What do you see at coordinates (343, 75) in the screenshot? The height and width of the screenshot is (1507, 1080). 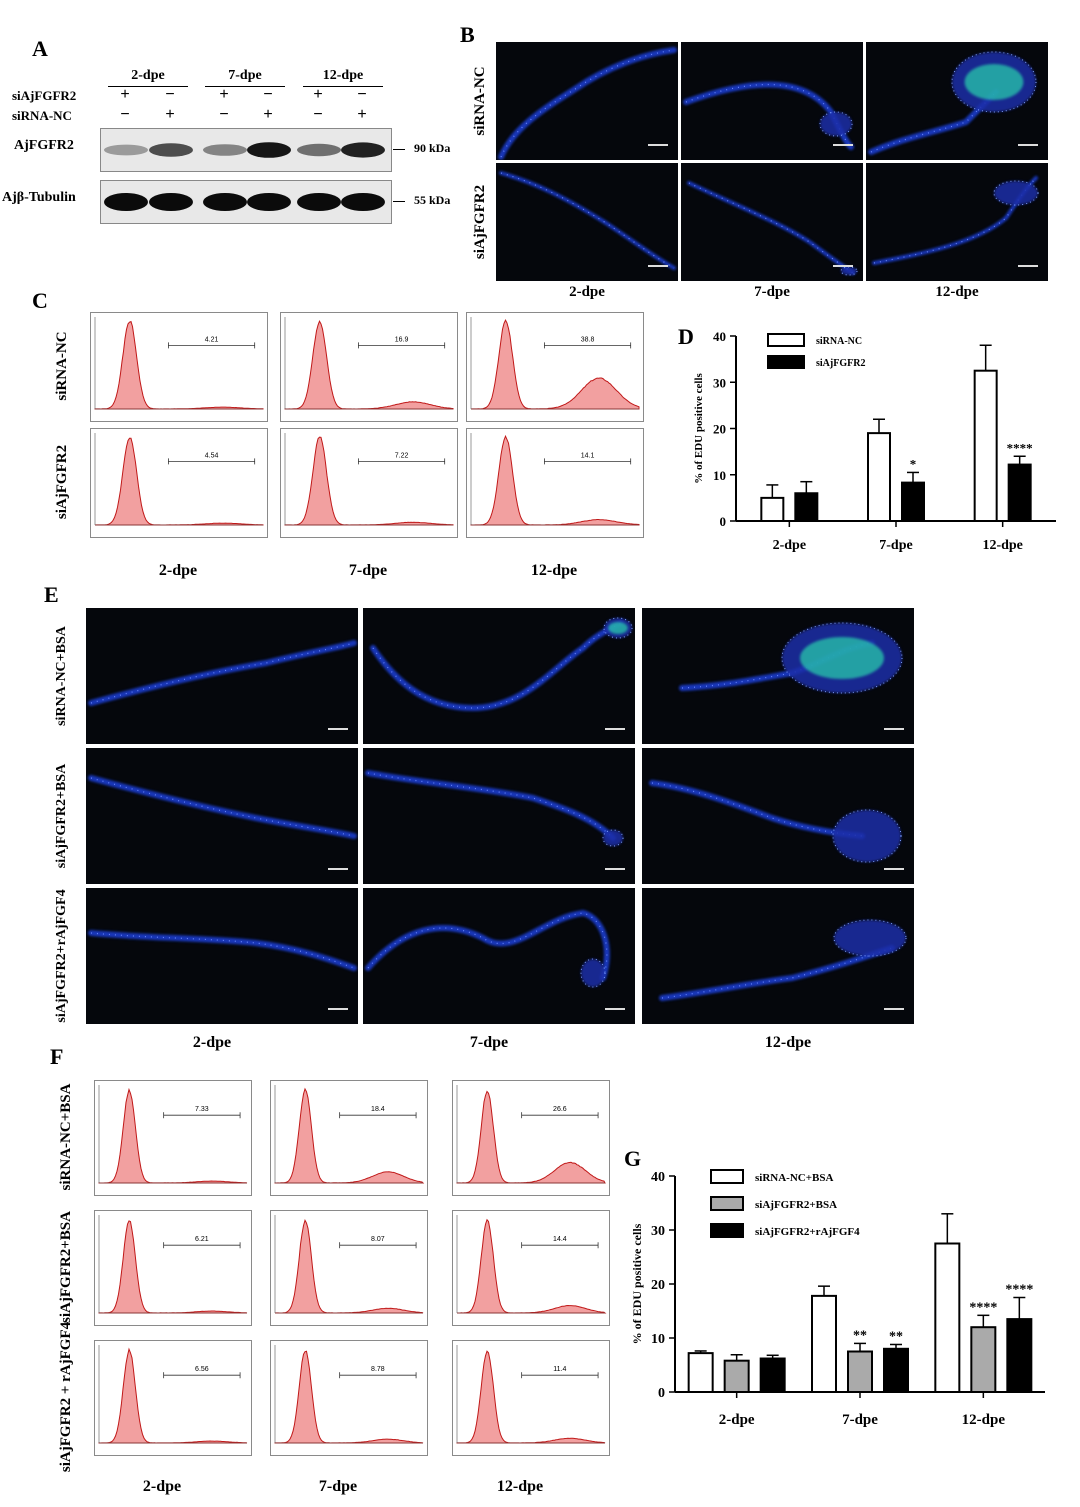 I see `wb-group-12-dpe: 12-dpe` at bounding box center [343, 75].